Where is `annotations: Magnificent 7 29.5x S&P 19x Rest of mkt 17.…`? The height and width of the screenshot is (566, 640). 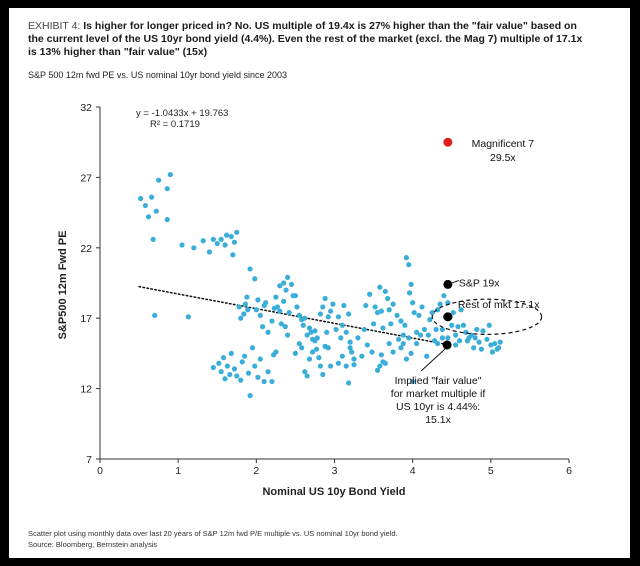 annotations: Magnificent 7 29.5x S&P 19x Rest of mkt 17.… is located at coordinates (467, 281).